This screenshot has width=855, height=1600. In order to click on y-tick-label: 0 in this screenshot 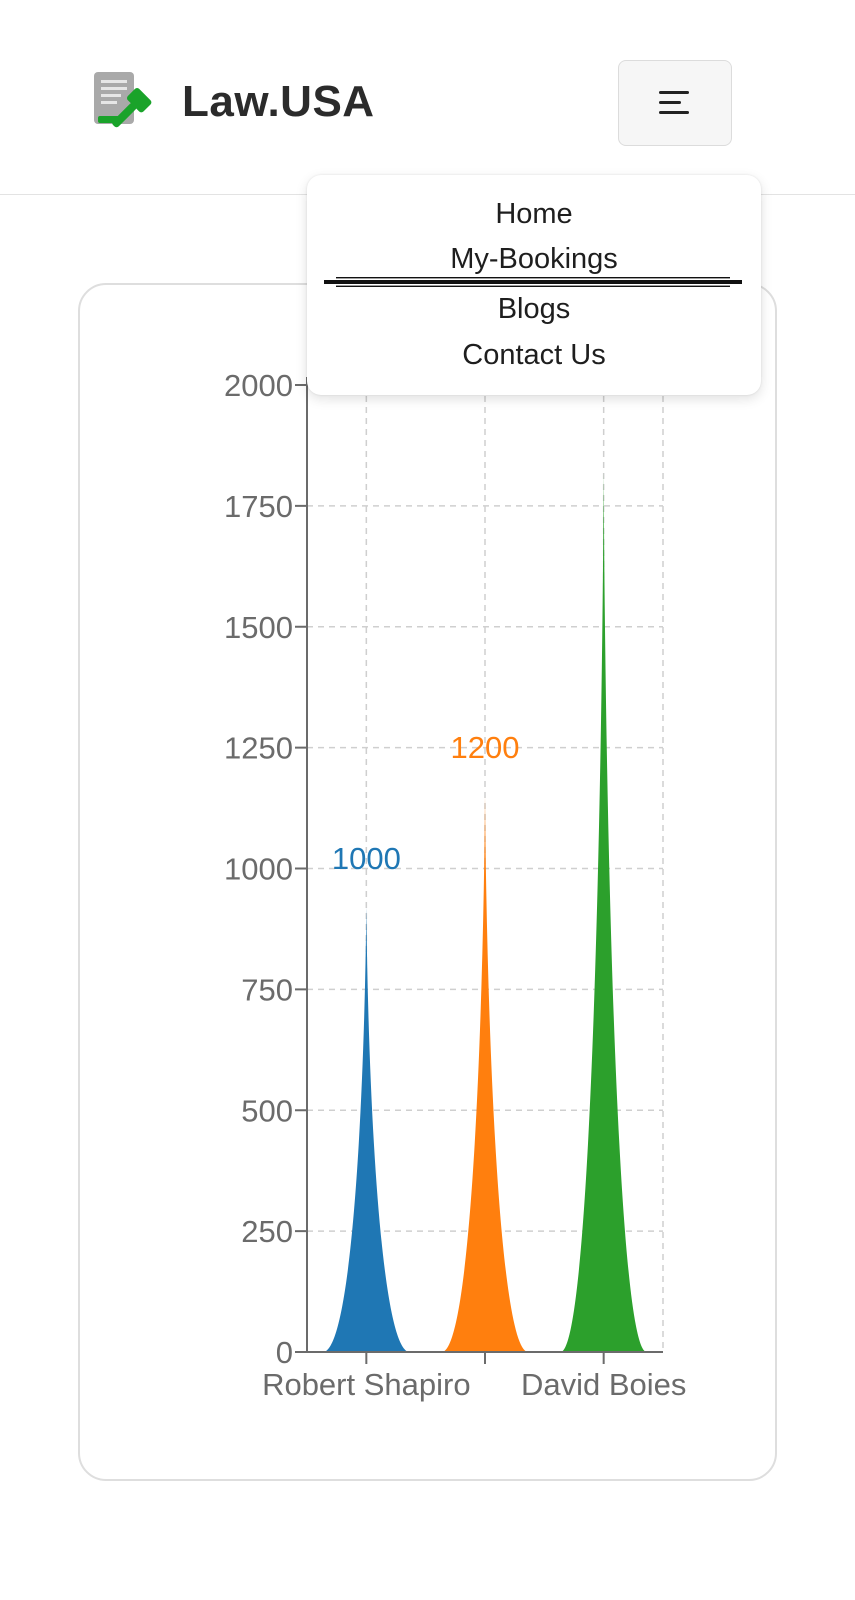, I will do `click(284, 1352)`.